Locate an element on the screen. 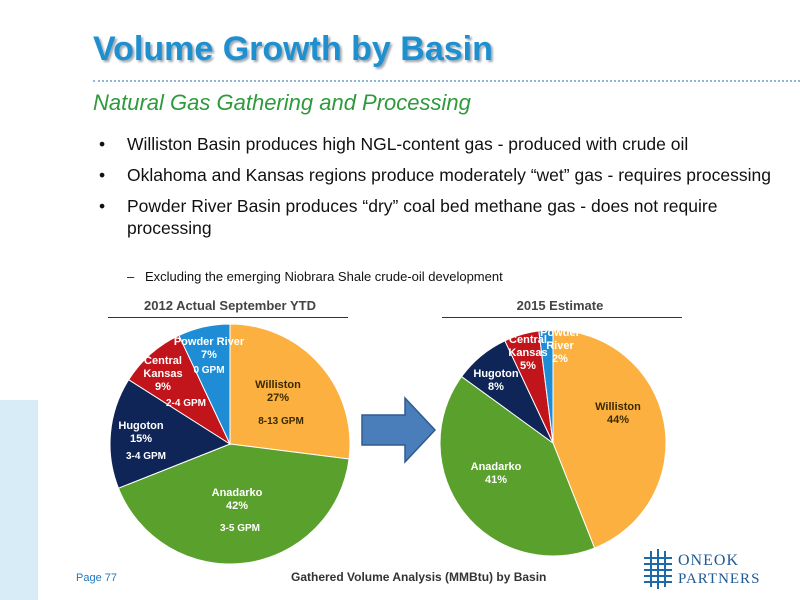 This screenshot has height=600, width=800. slice-label-hugoton: Hugoton 15% is located at coordinates (140, 432).